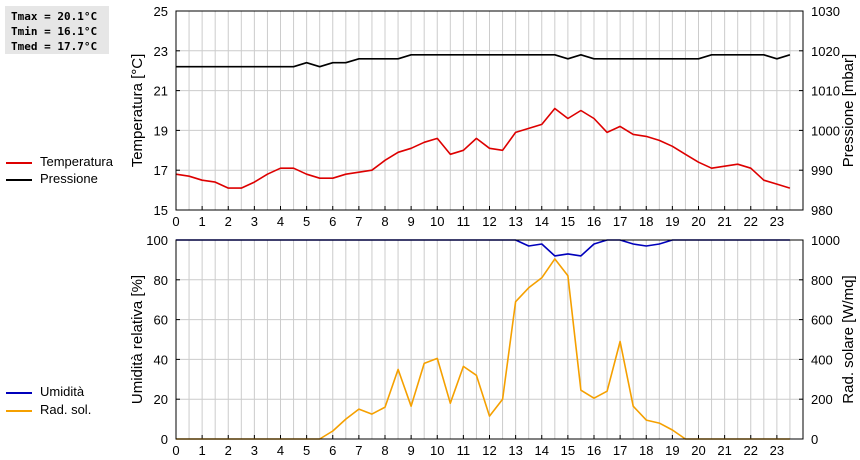  I want to click on series-line-temperatura, so click(483, 148).